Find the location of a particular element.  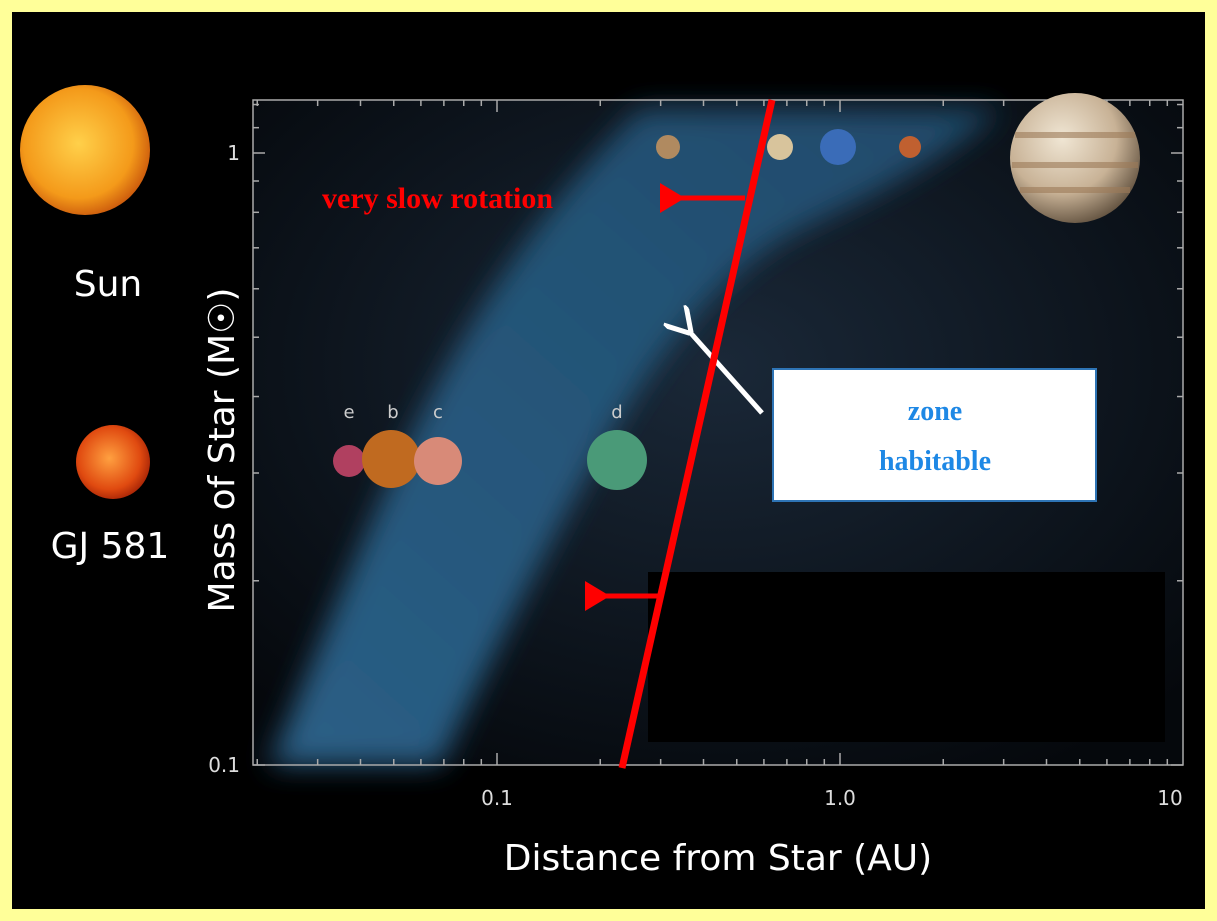

label-box is located at coordinates (934, 435).